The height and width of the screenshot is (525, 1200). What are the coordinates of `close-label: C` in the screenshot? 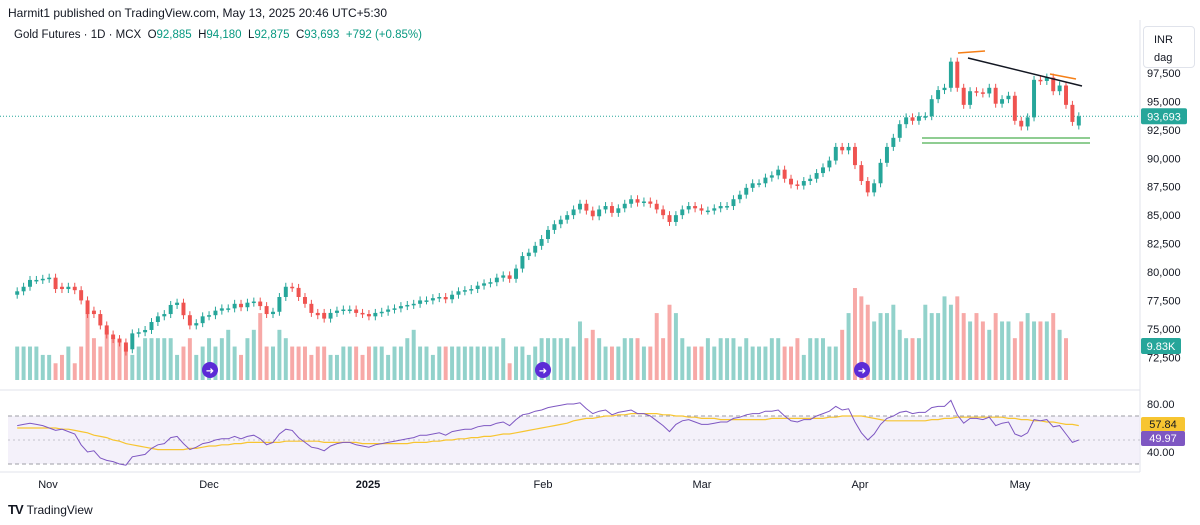 It's located at (300, 35).